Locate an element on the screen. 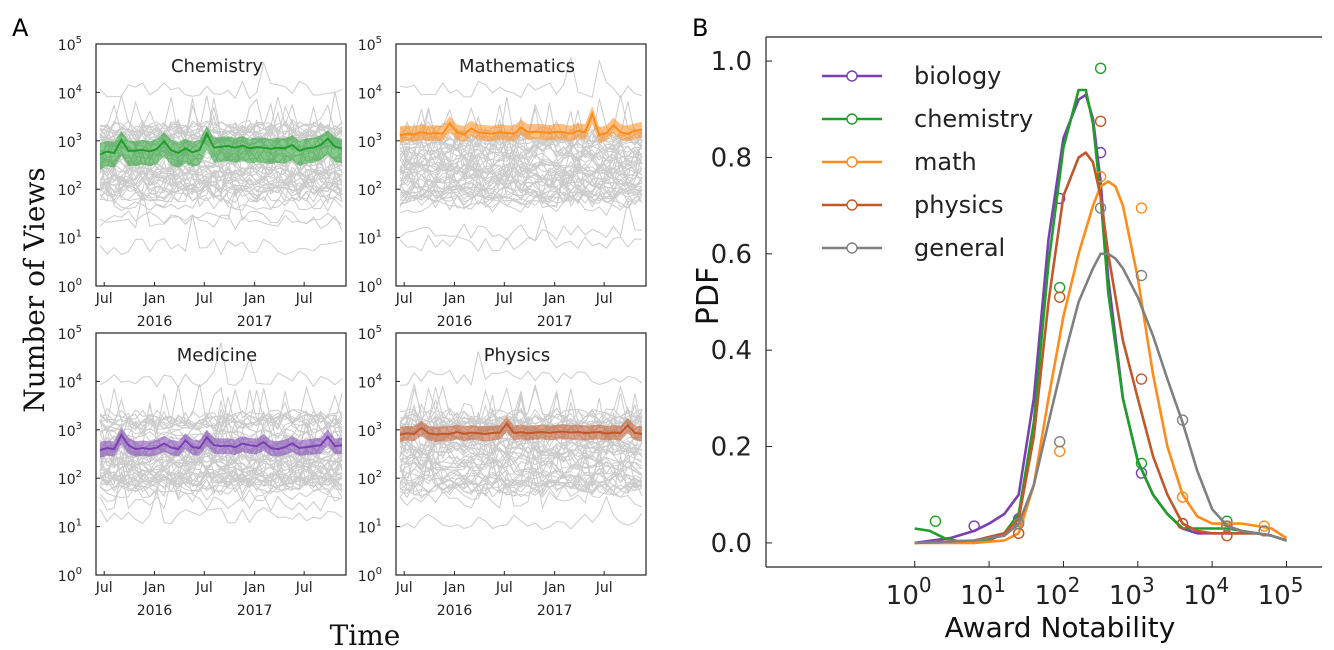  legend-label: general is located at coordinates (959, 248).